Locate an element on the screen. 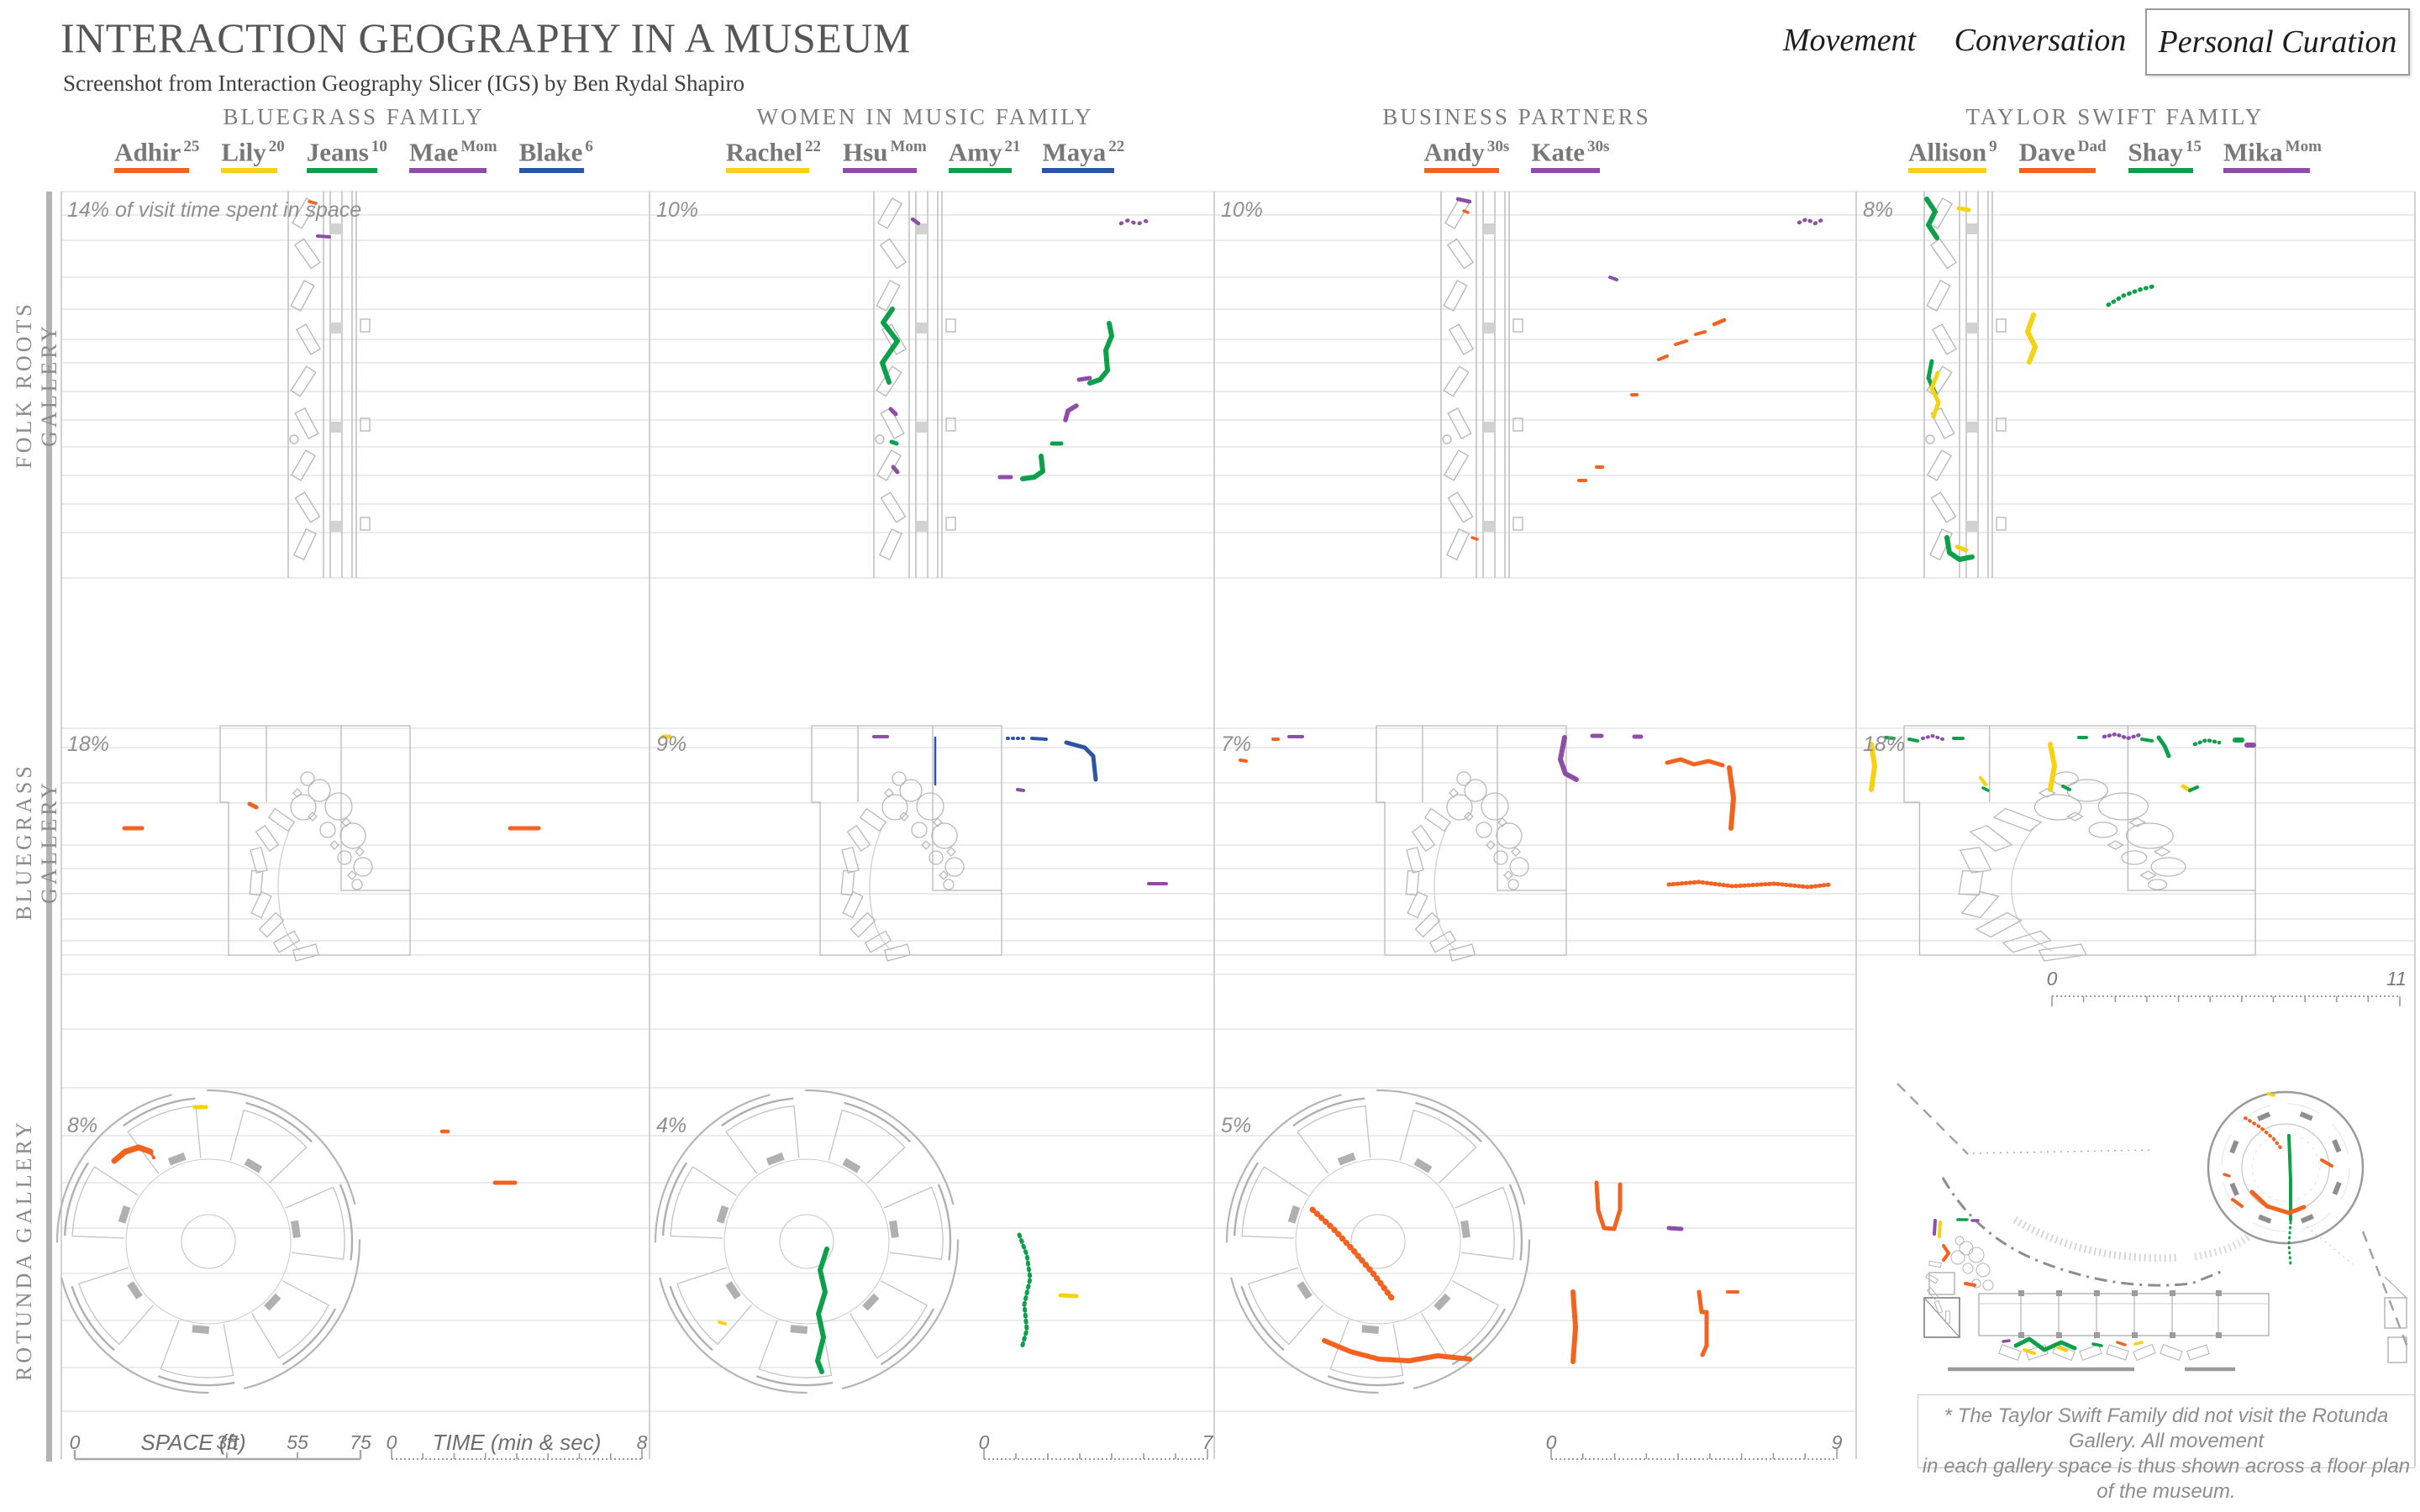 This screenshot has width=2420, height=1512. legend-member-tag: 21 is located at coordinates (1013, 146).